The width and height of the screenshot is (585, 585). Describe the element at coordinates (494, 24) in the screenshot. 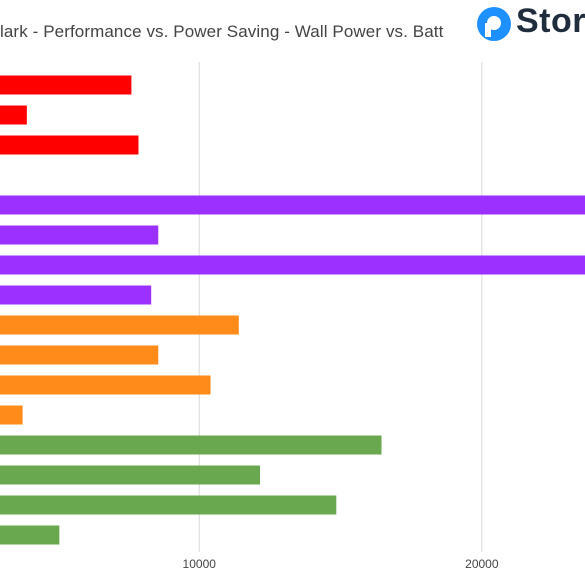

I see `storage-review-logo-icon` at that location.